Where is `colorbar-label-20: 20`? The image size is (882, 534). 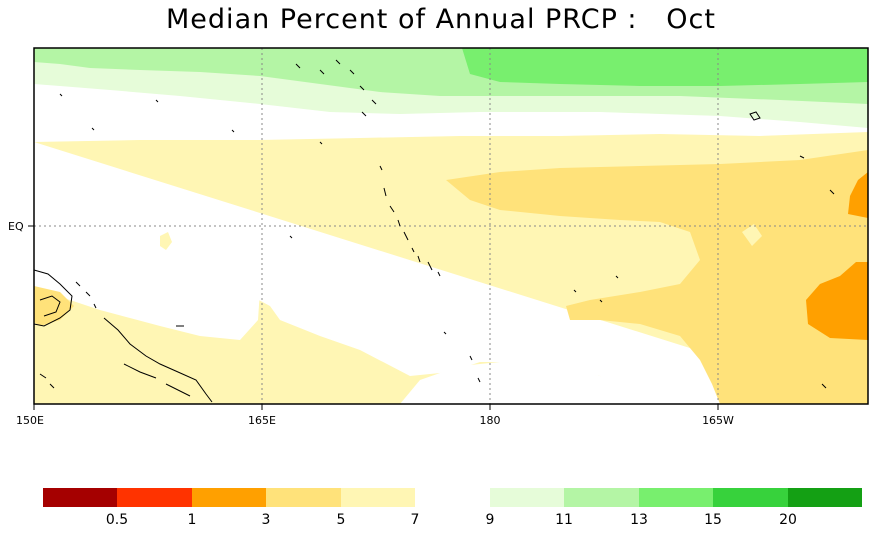
colorbar-label-20: 20 is located at coordinates (788, 520).